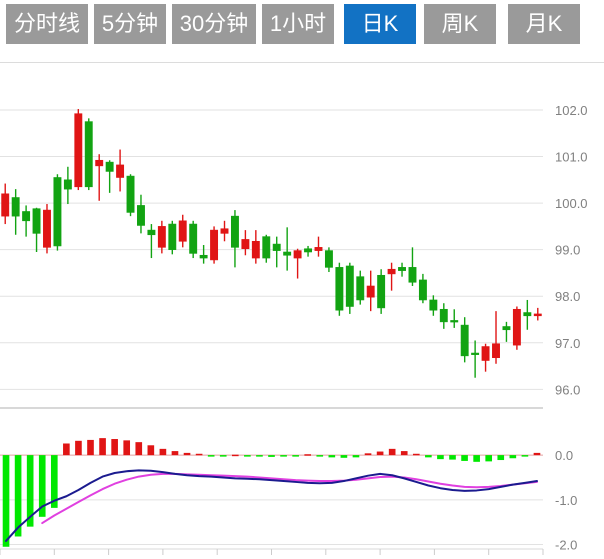  I want to click on tab-dayk: 日K, so click(380, 24).